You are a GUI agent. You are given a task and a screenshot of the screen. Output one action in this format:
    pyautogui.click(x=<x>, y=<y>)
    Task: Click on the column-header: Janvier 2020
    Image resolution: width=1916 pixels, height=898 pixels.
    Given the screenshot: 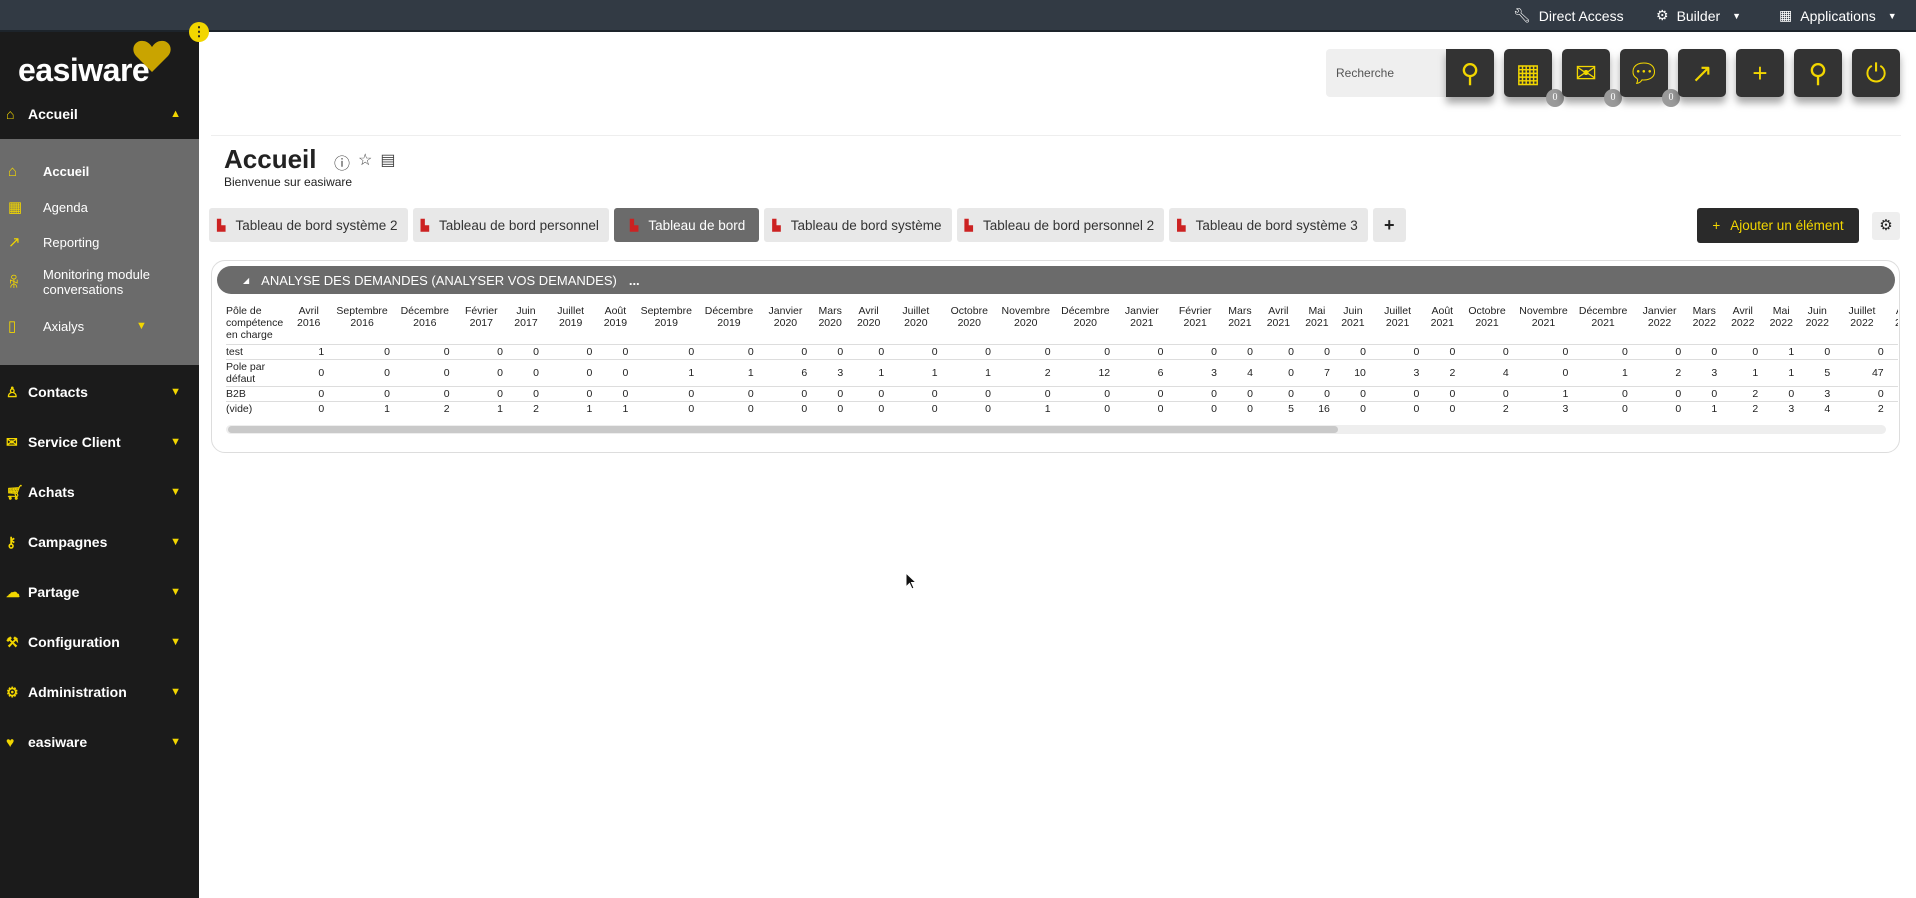 What is the action you would take?
    pyautogui.click(x=785, y=317)
    